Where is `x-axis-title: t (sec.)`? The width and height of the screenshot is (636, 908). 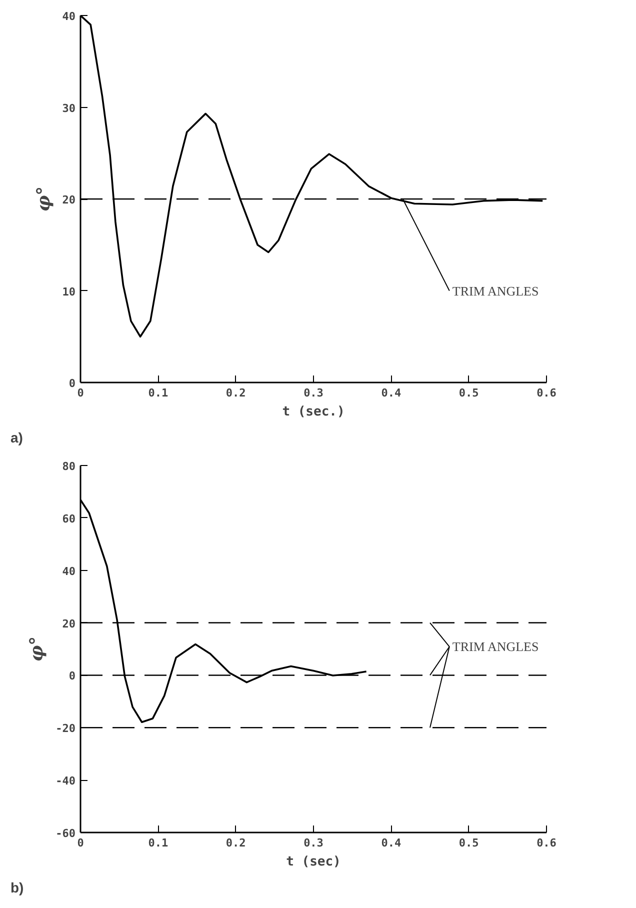 x-axis-title: t (sec.) is located at coordinates (313, 412).